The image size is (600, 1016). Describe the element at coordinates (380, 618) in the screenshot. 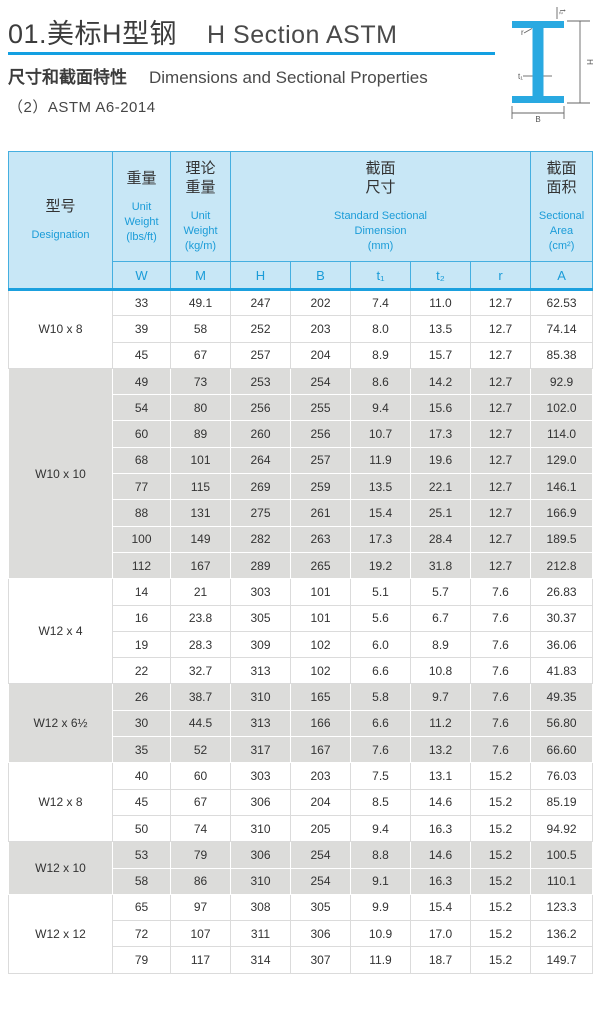

I see `value-cell: 5.6` at that location.